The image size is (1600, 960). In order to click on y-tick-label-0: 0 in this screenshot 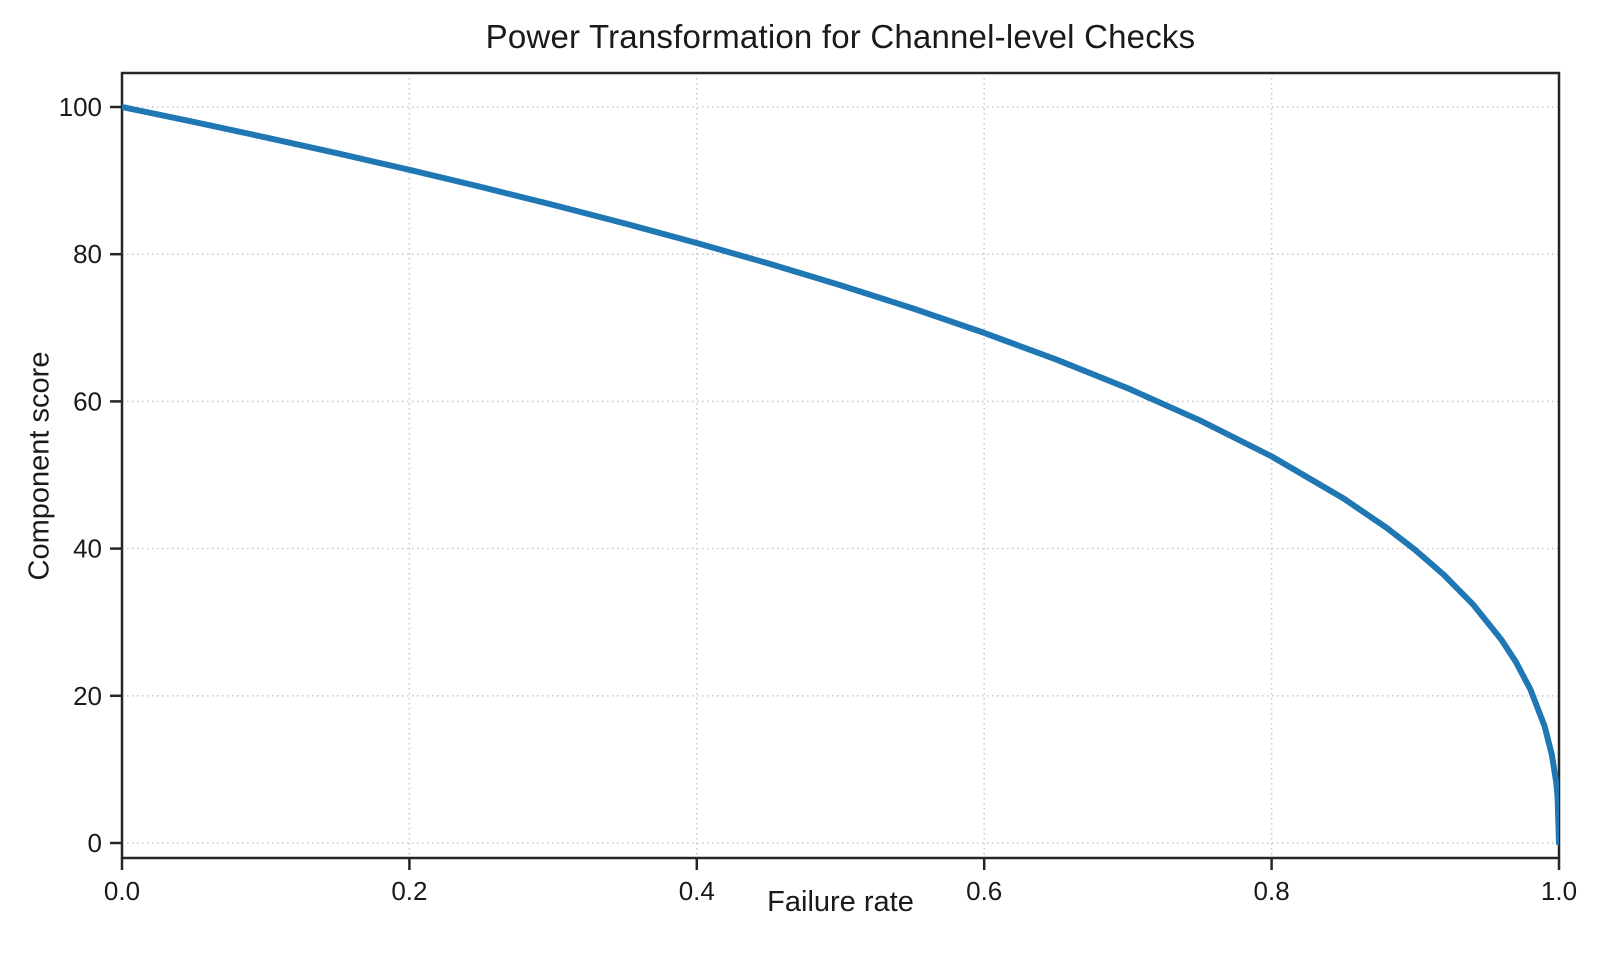, I will do `click(95, 843)`.